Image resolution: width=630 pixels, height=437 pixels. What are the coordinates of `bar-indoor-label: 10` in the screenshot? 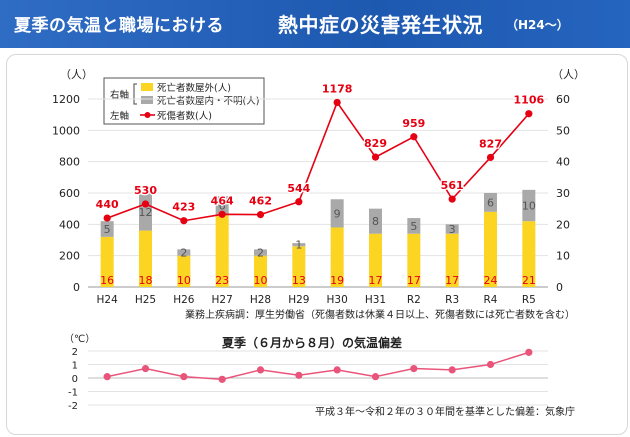 It's located at (529, 206).